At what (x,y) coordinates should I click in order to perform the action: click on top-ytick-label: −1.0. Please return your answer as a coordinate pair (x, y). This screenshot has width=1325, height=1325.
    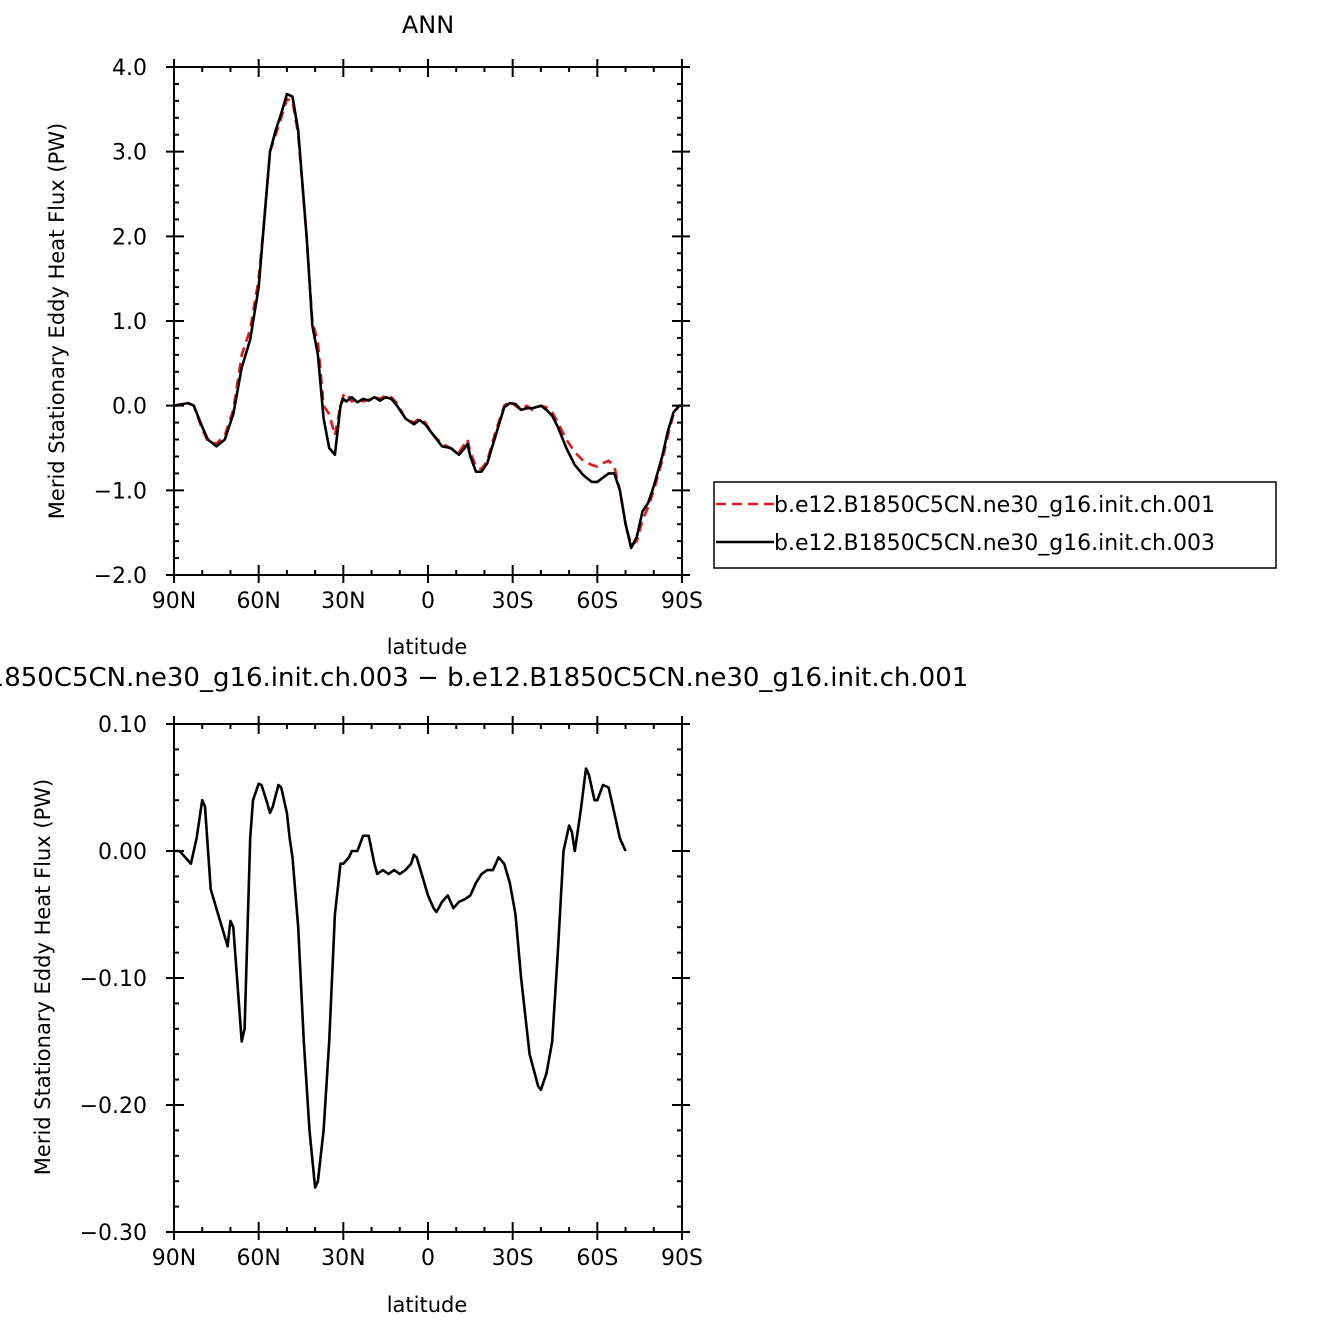
    Looking at the image, I should click on (120, 491).